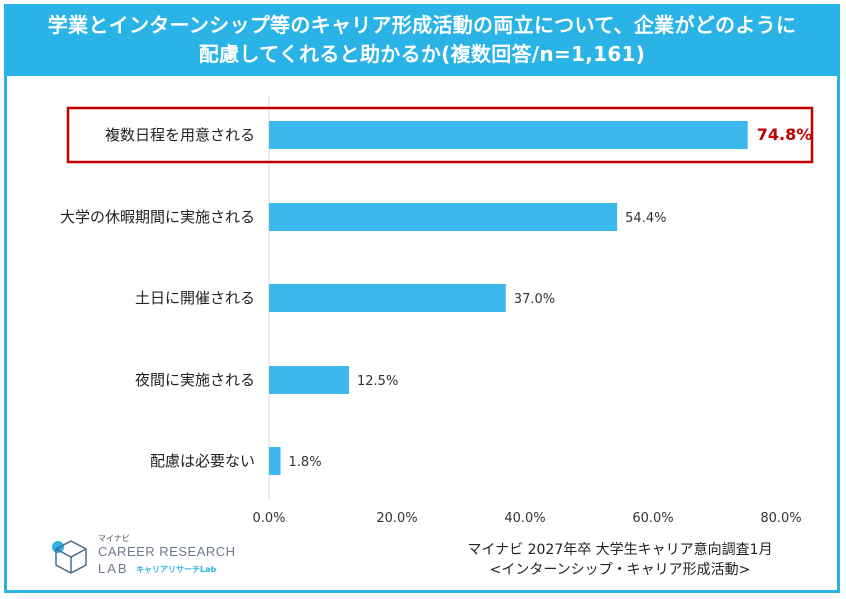 Image resolution: width=846 pixels, height=599 pixels. Describe the element at coordinates (268, 518) in the screenshot. I see `x-tick-label: 0.0%` at that location.